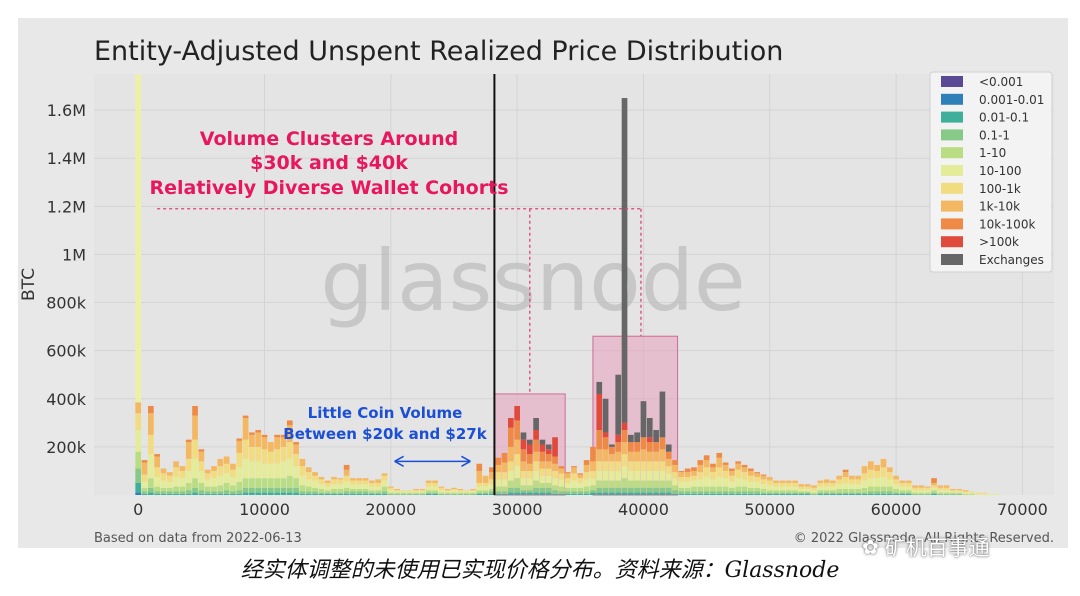  What do you see at coordinates (66, 158) in the screenshot?
I see `y-tick-label: 1.4M` at bounding box center [66, 158].